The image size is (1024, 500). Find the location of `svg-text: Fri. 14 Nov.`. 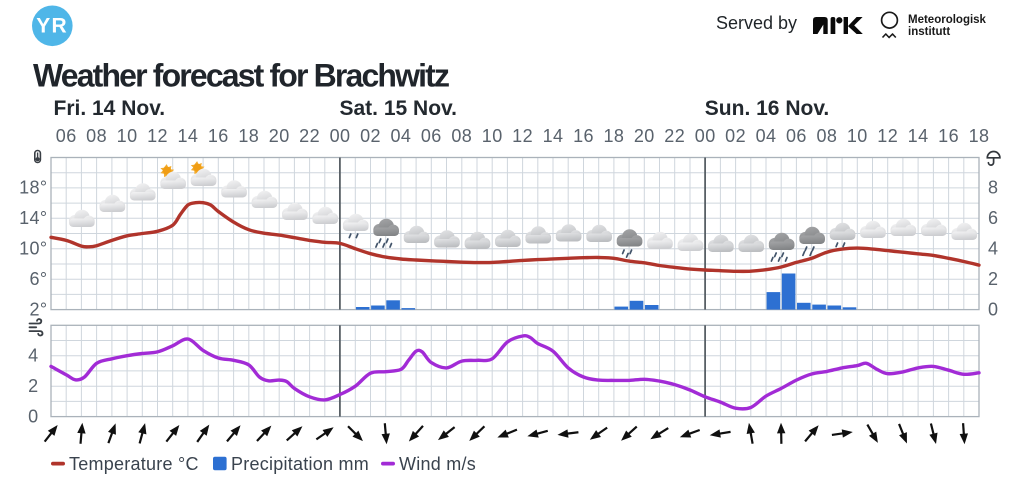

svg-text: Fri. 14 Nov. is located at coordinates (110, 108).